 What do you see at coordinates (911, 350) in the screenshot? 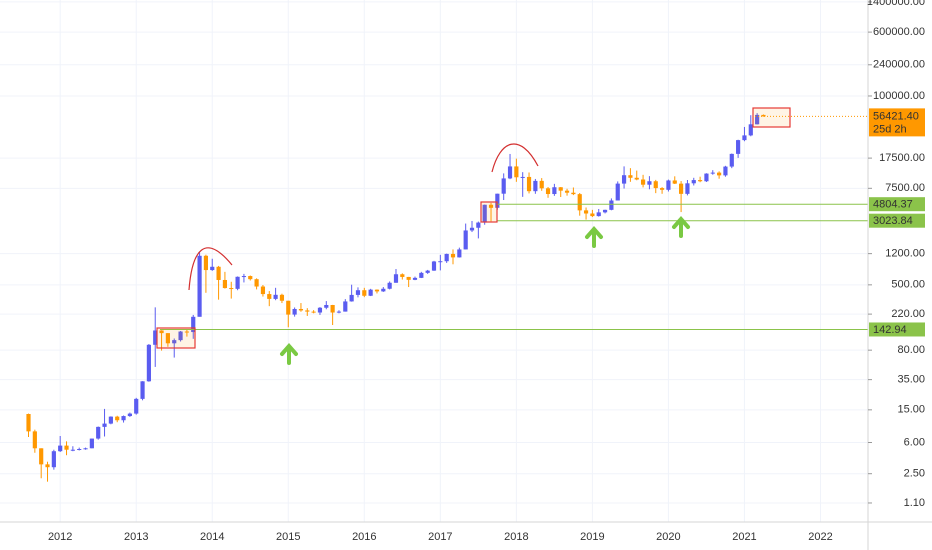
I see `y-tick-label: 80.00` at bounding box center [911, 350].